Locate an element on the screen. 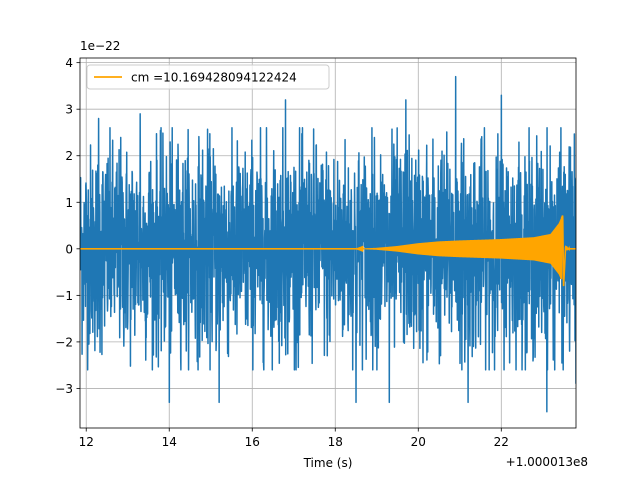 This screenshot has width=640, height=480. template-series-line is located at coordinates (328, 251).